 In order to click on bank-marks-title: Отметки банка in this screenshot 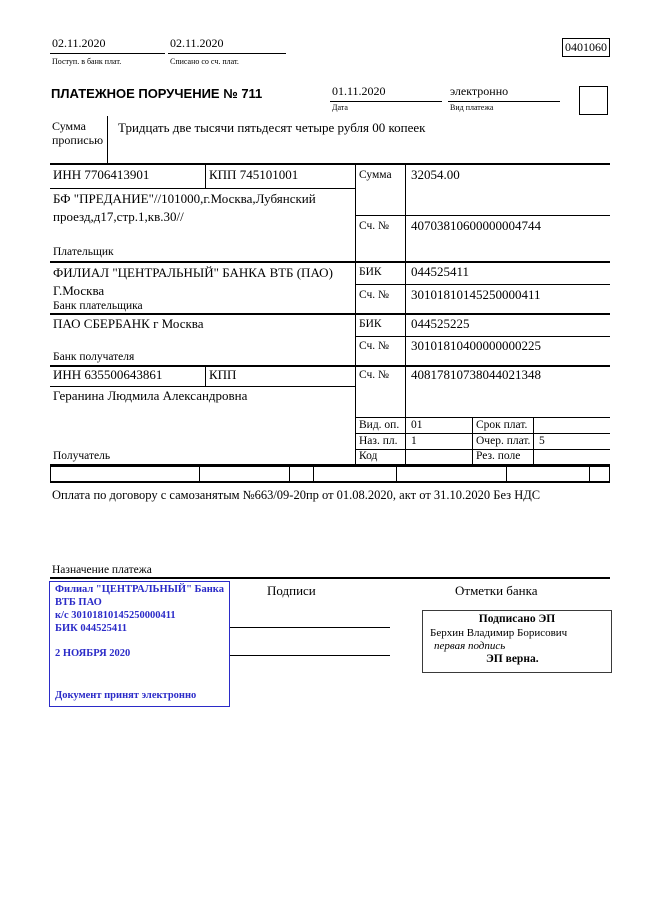, I will do `click(496, 590)`.